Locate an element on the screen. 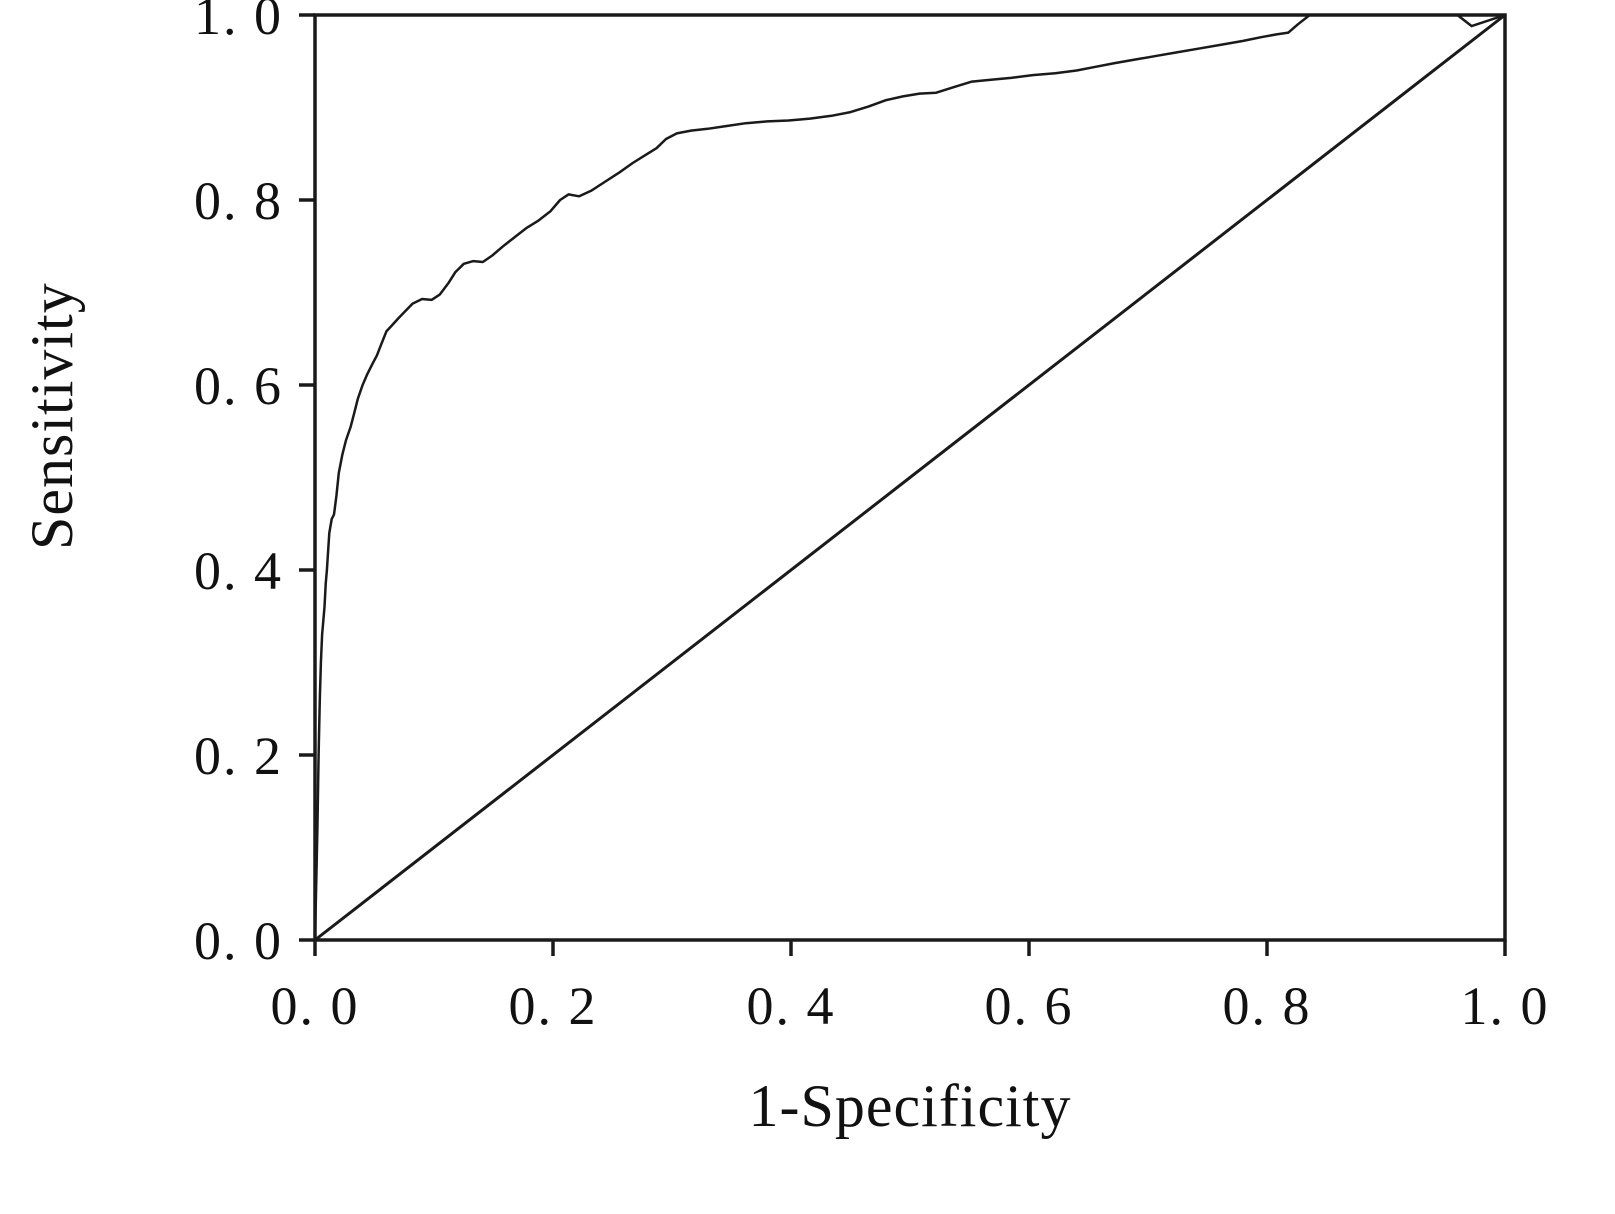 The image size is (1615, 1214). x-tick-label: 0. 6 is located at coordinates (1029, 1006).